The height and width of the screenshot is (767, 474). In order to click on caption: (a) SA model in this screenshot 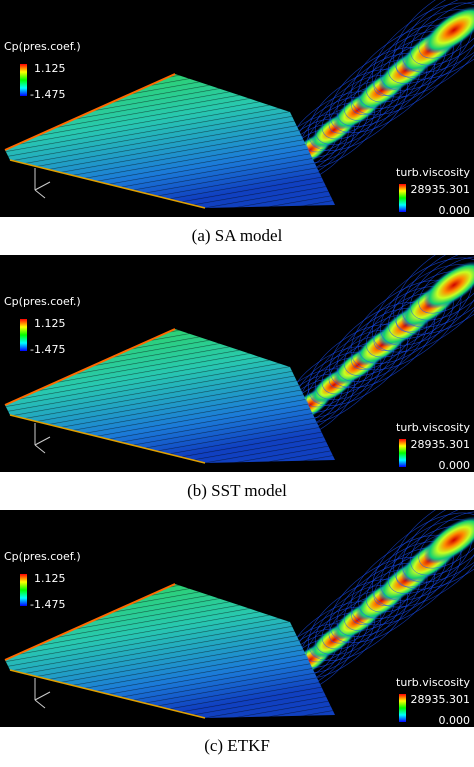, I will do `click(237, 235)`.